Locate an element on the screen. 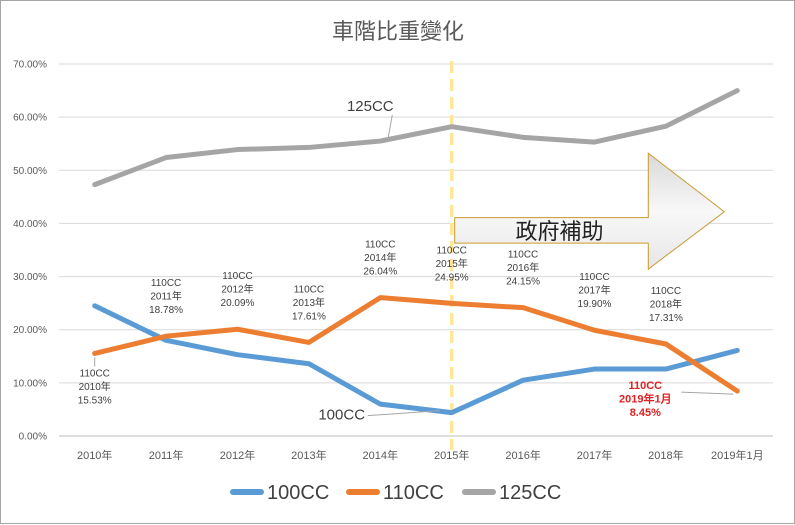  legend-label-110cc: 110CC is located at coordinates (413, 493).